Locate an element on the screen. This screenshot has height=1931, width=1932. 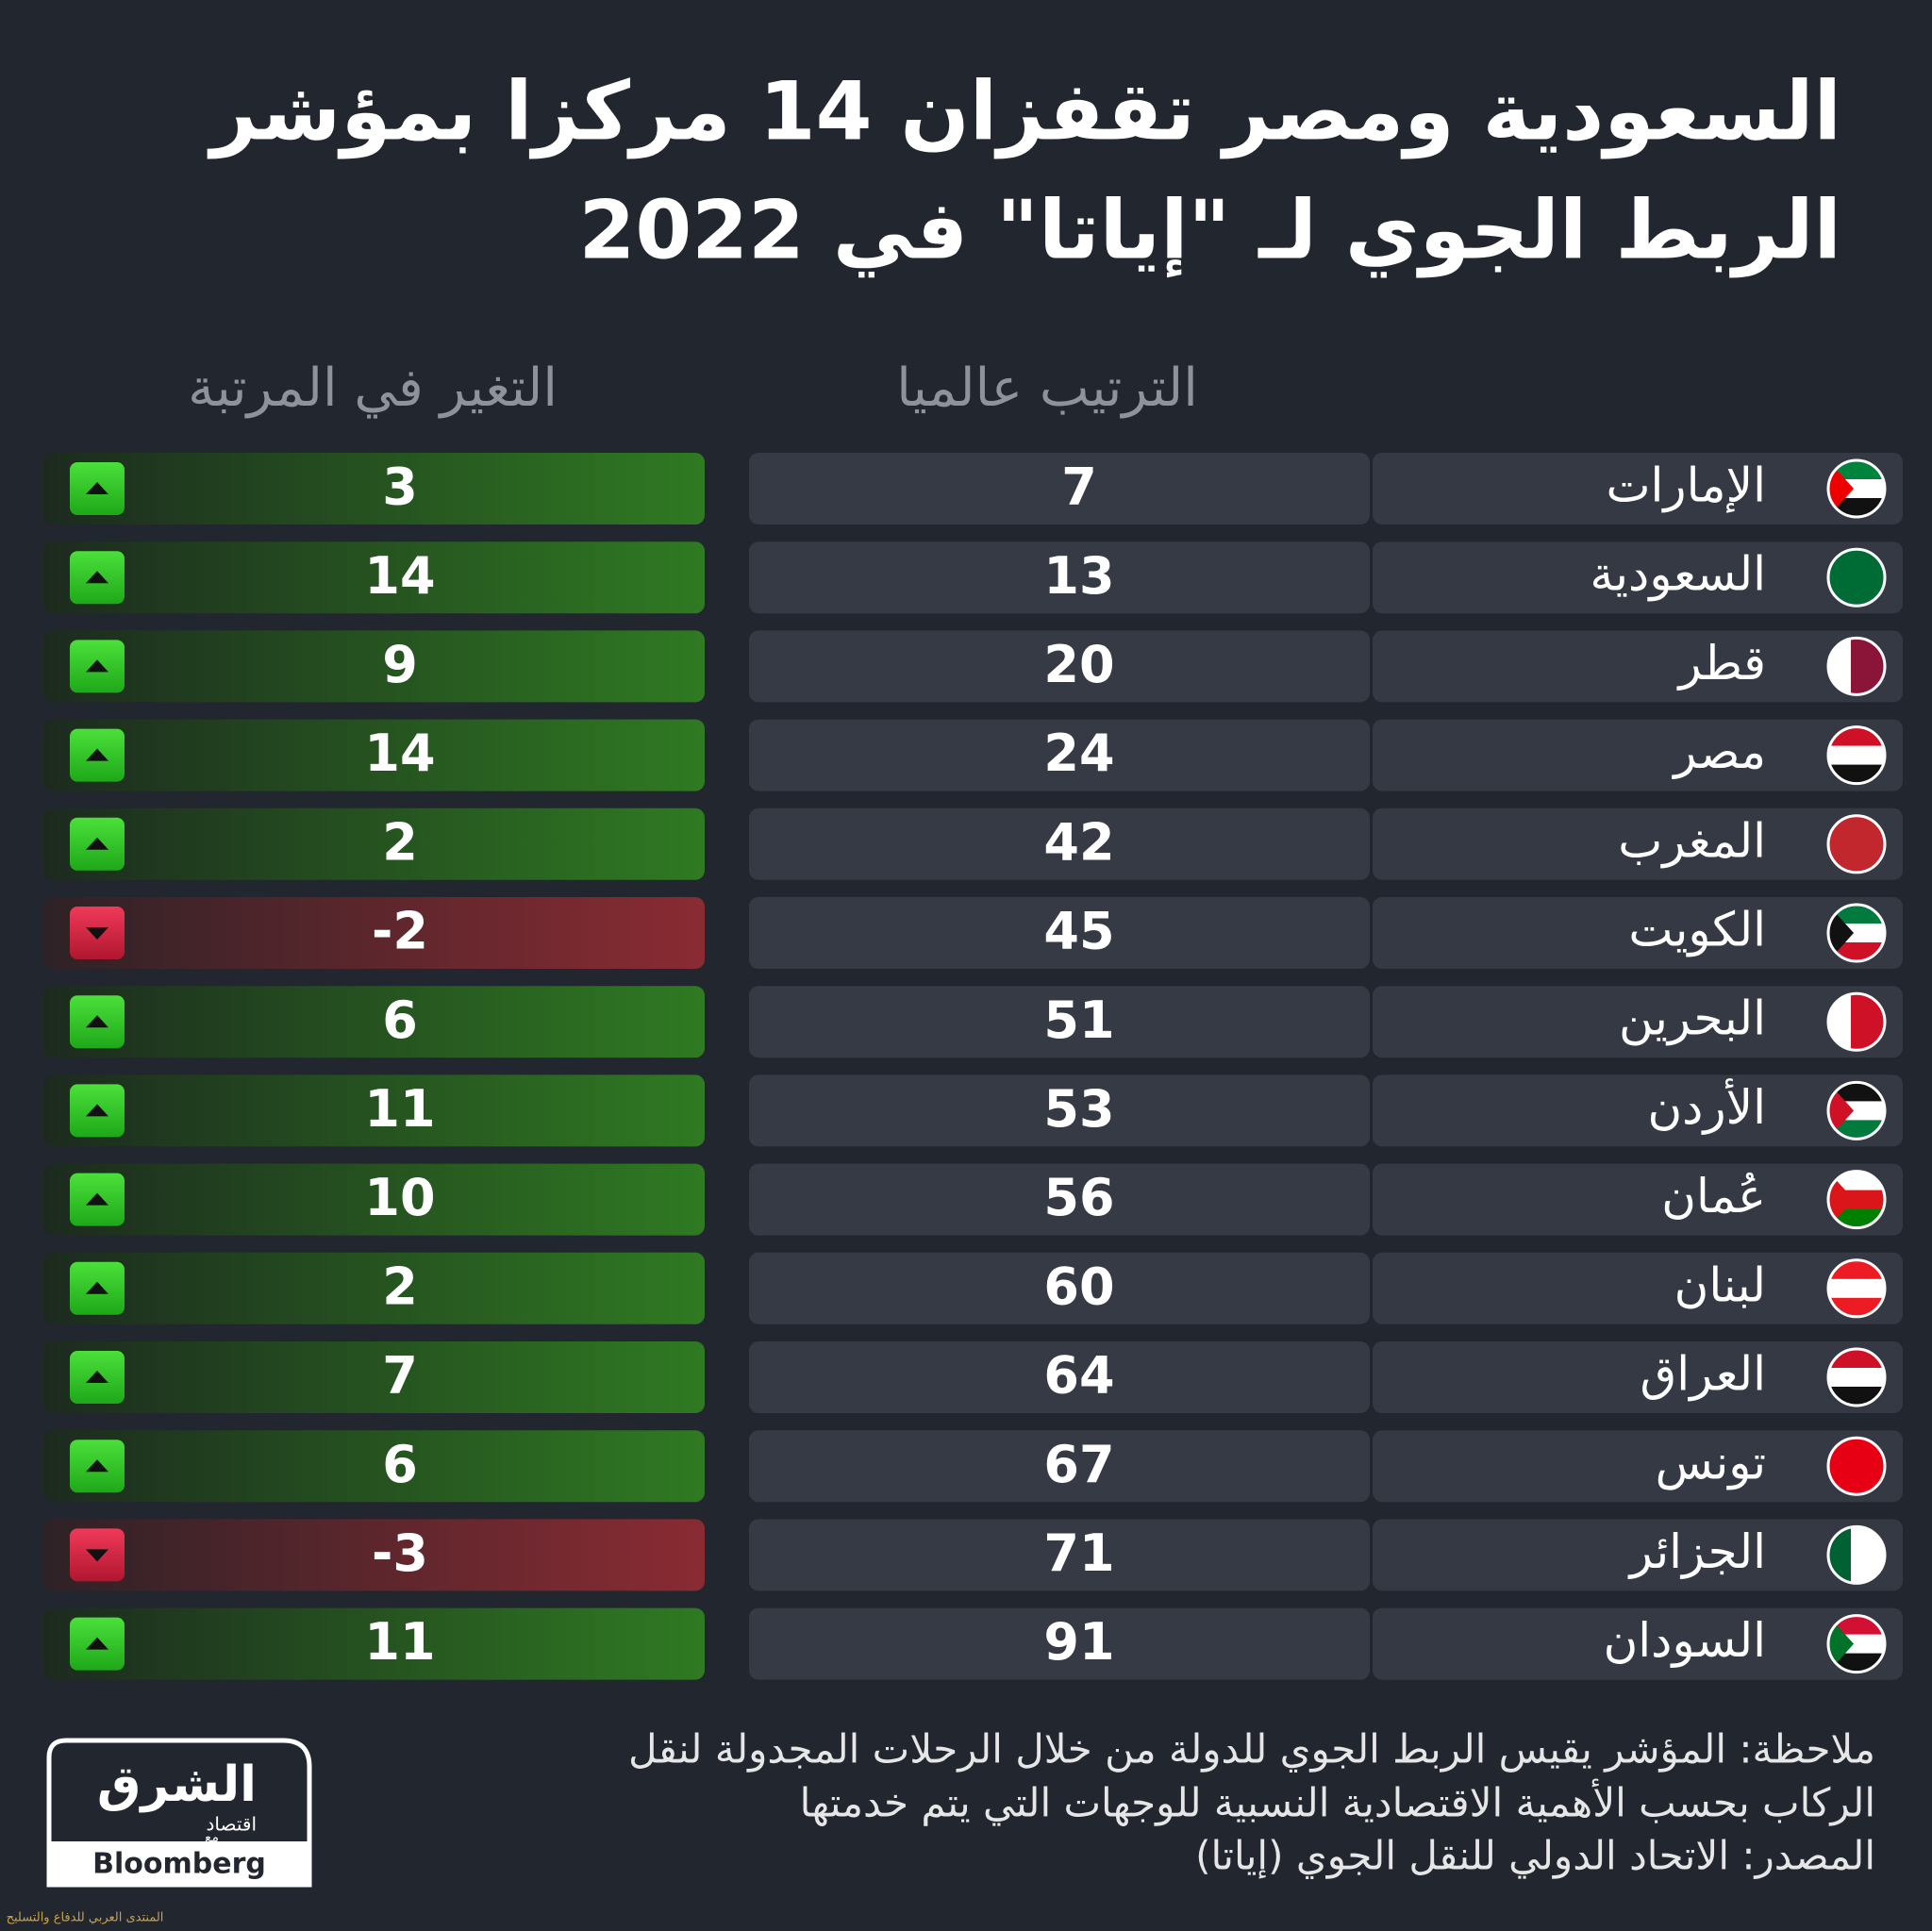
logo-partner: Bloomberg is located at coordinates (179, 1864).